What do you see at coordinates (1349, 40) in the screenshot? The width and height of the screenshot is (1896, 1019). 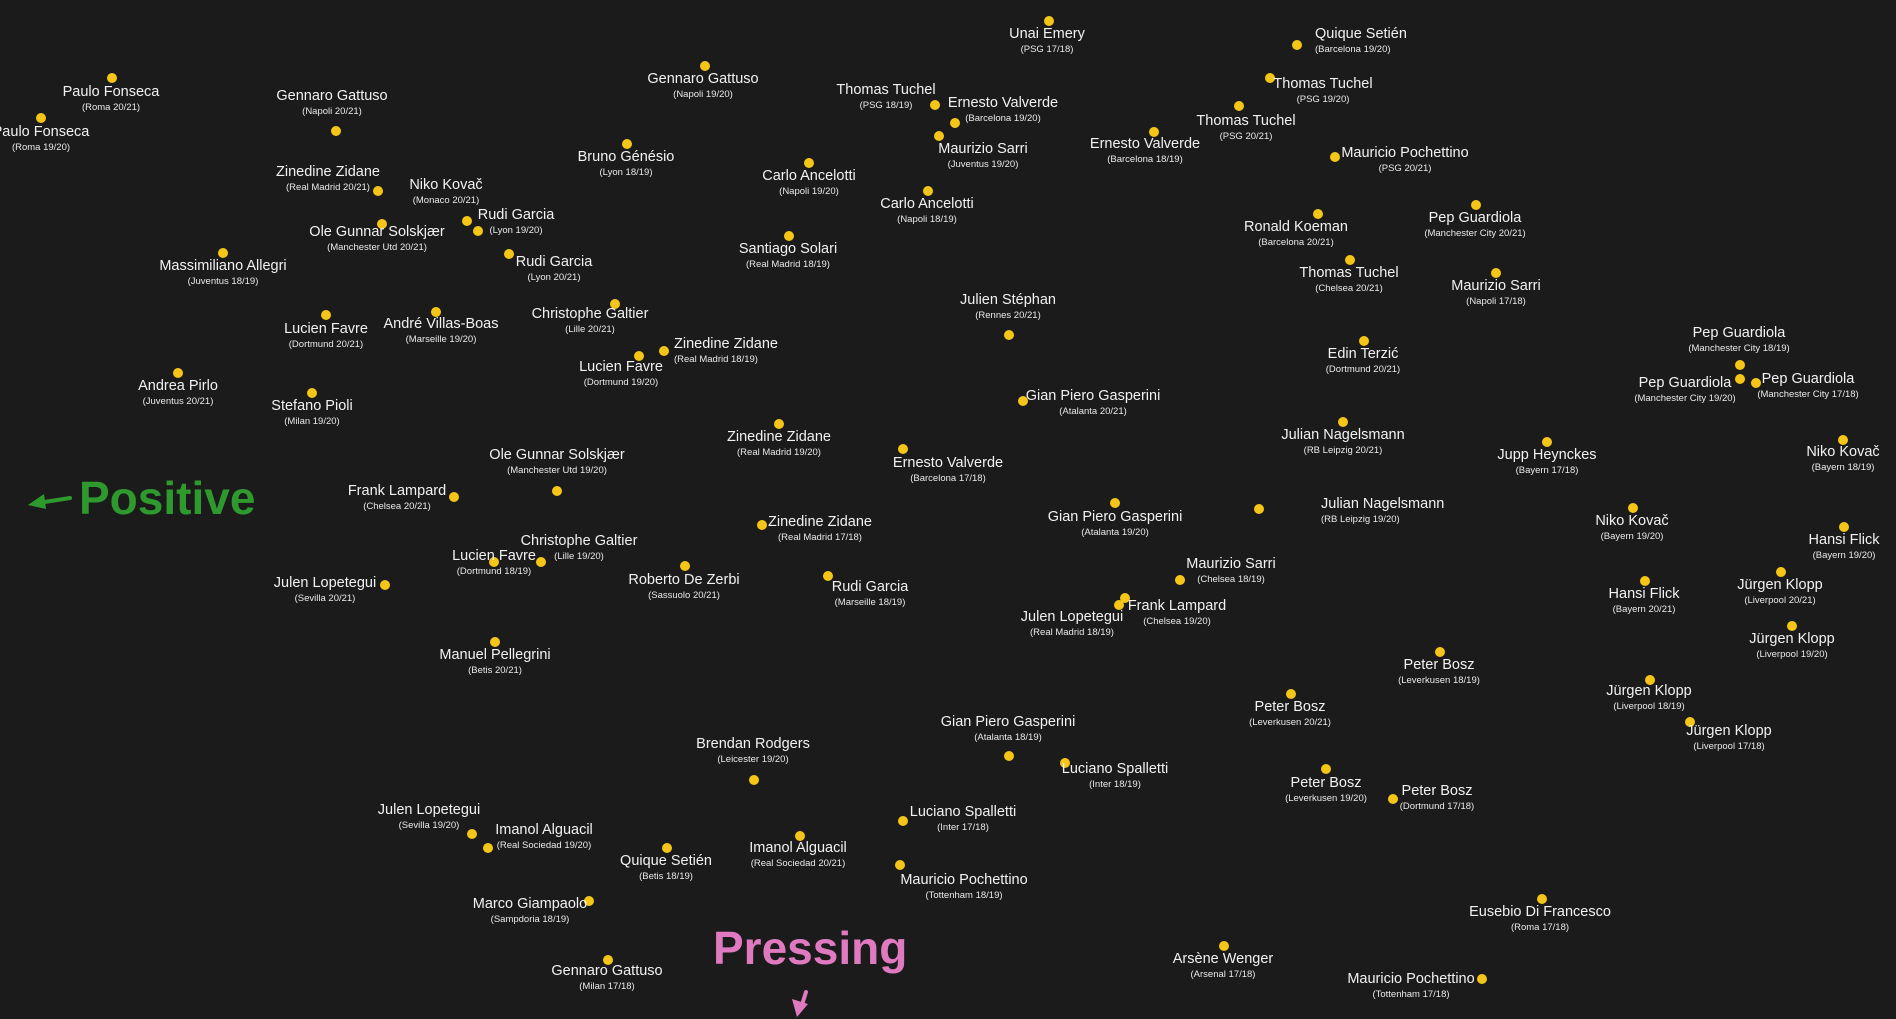 I see `data-point: Quique Setién (Barcelona 19/20)` at bounding box center [1349, 40].